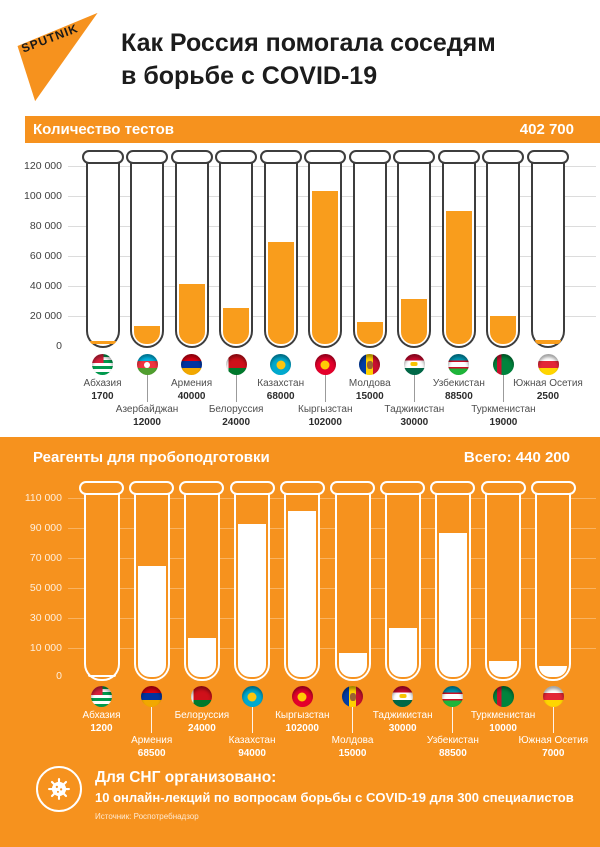 The width and height of the screenshot is (600, 847). What do you see at coordinates (45, 316) in the screenshot?
I see `y-axis-tick: 20 000` at bounding box center [45, 316].